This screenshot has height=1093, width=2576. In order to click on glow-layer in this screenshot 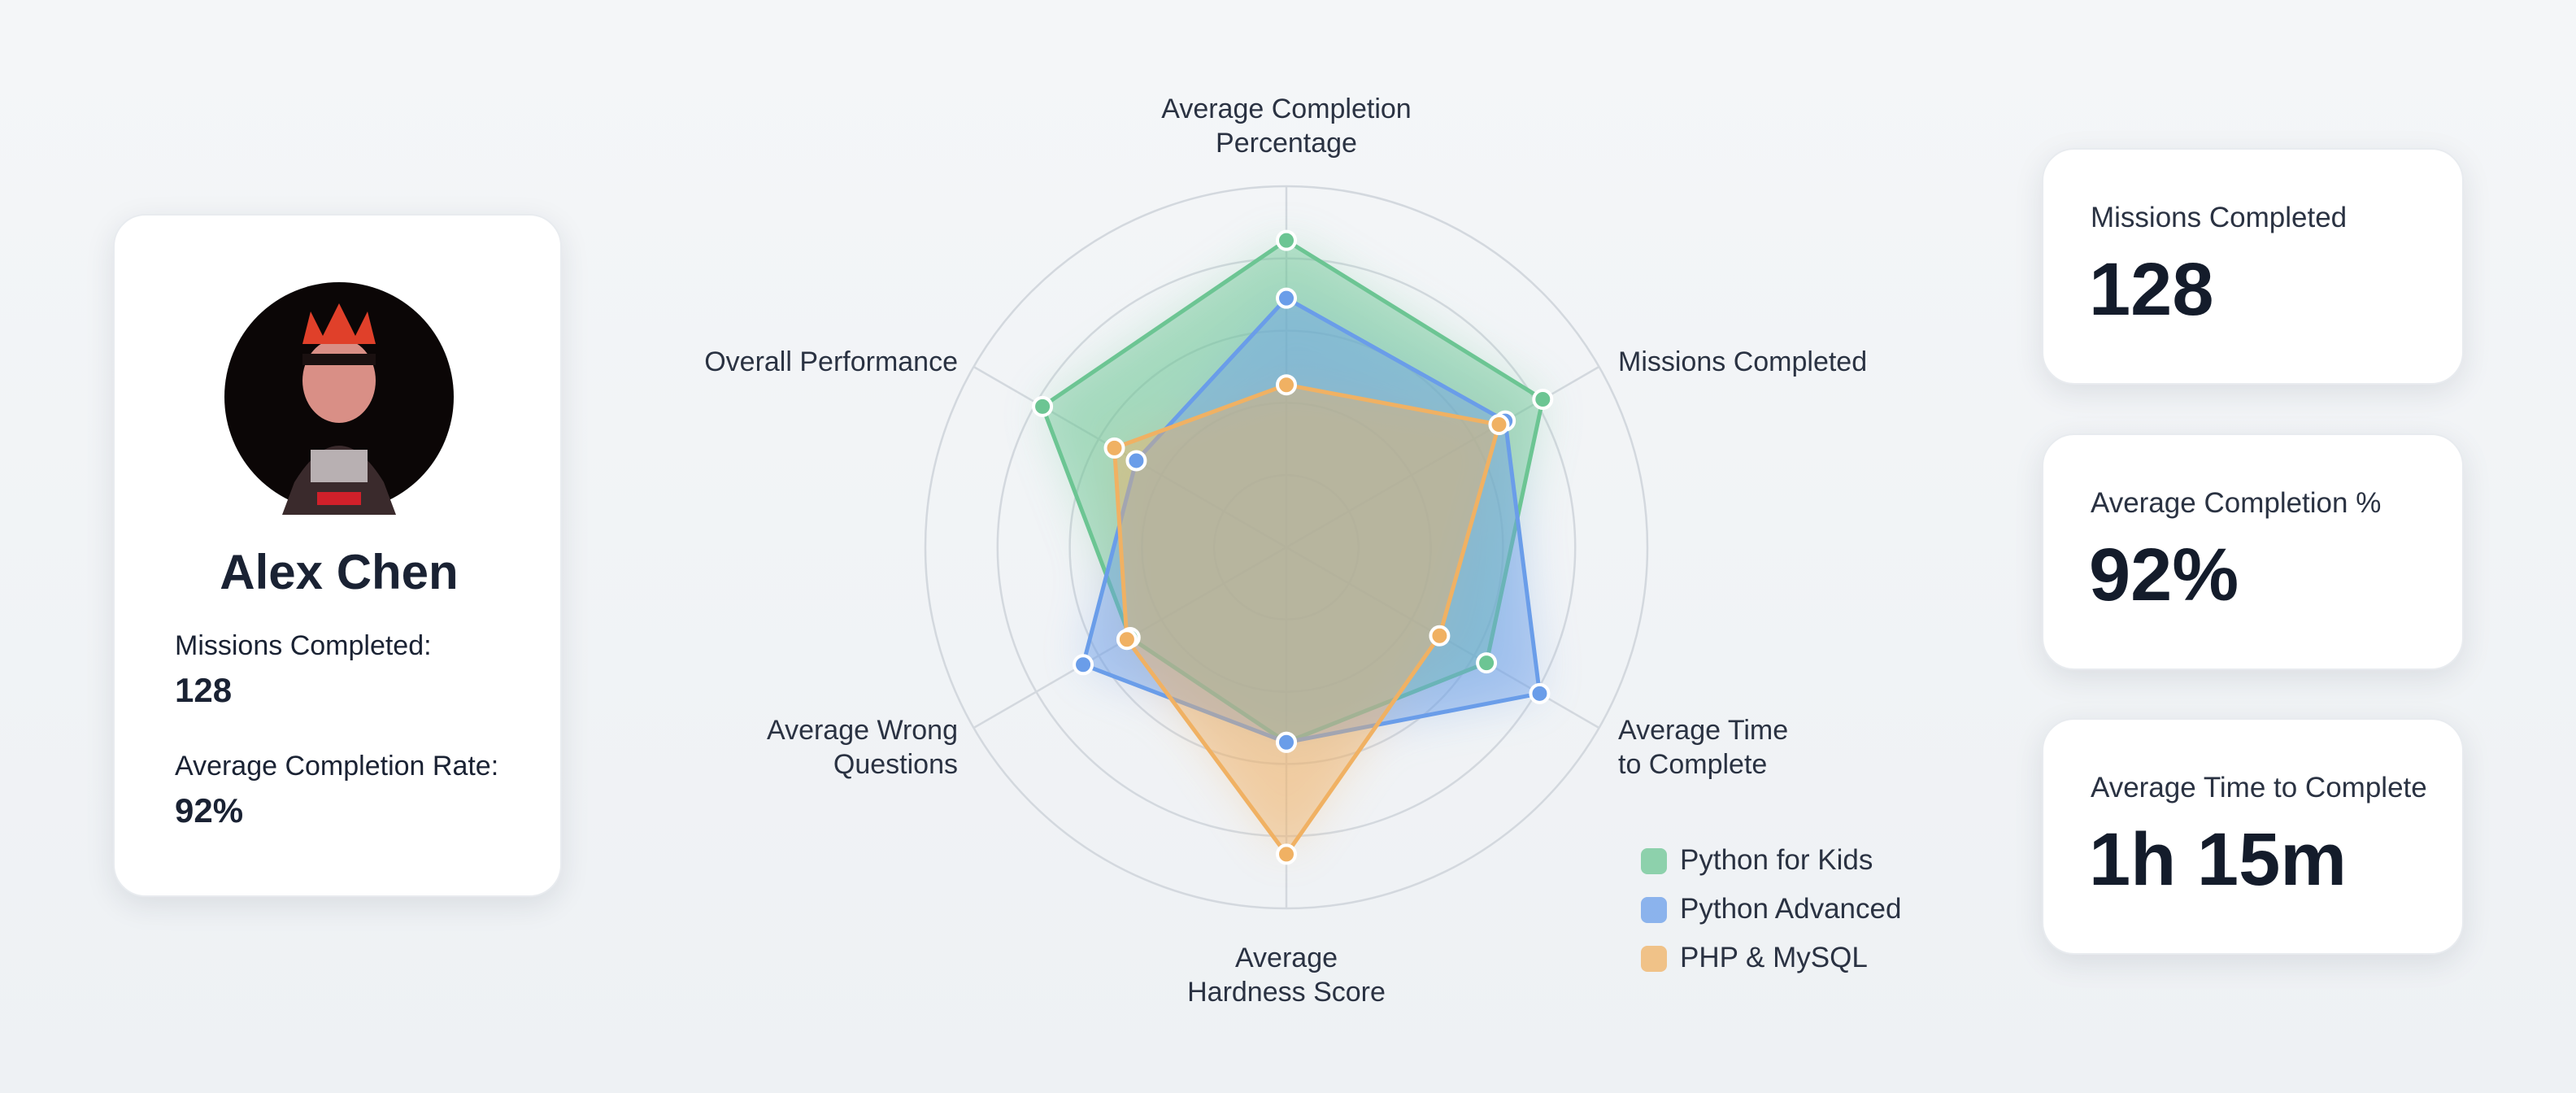, I will do `click(1293, 547)`.